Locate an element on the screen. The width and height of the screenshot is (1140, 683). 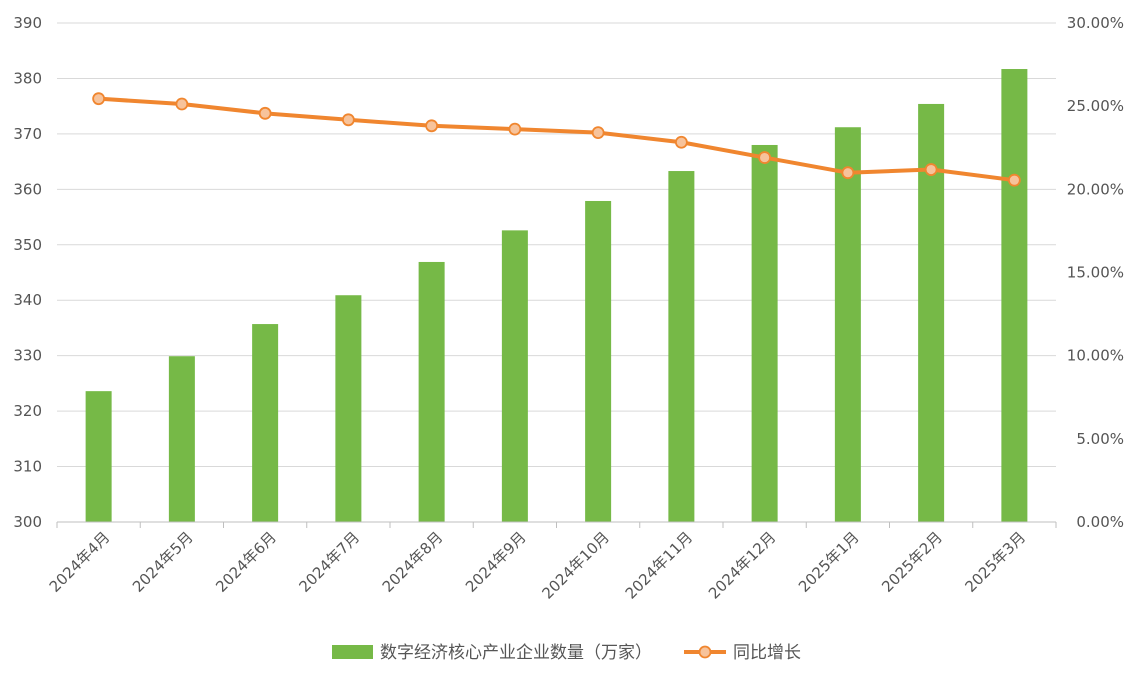
legend-bar-label: 数字经济核心产业企业数量（万家） is located at coordinates (516, 653).